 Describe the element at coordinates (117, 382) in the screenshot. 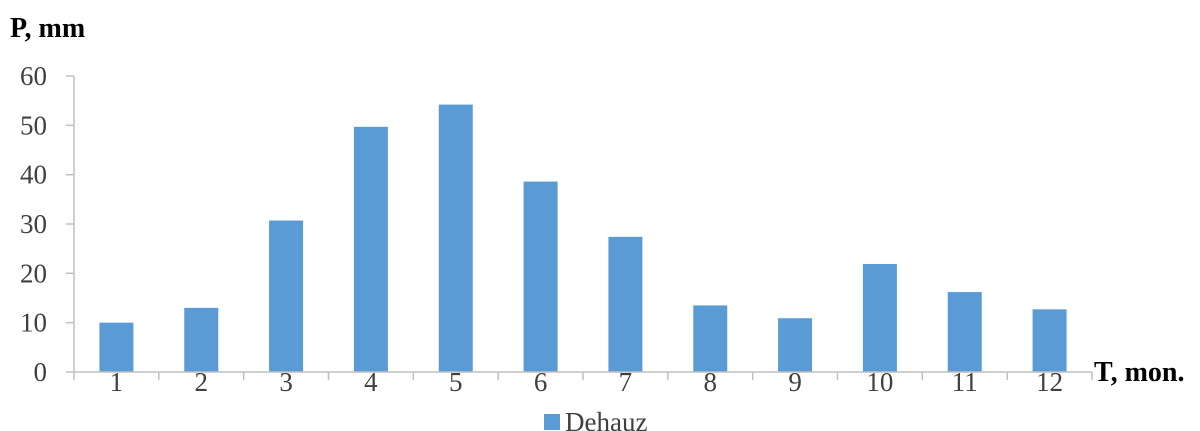

I see `x-tick-label: 1` at that location.